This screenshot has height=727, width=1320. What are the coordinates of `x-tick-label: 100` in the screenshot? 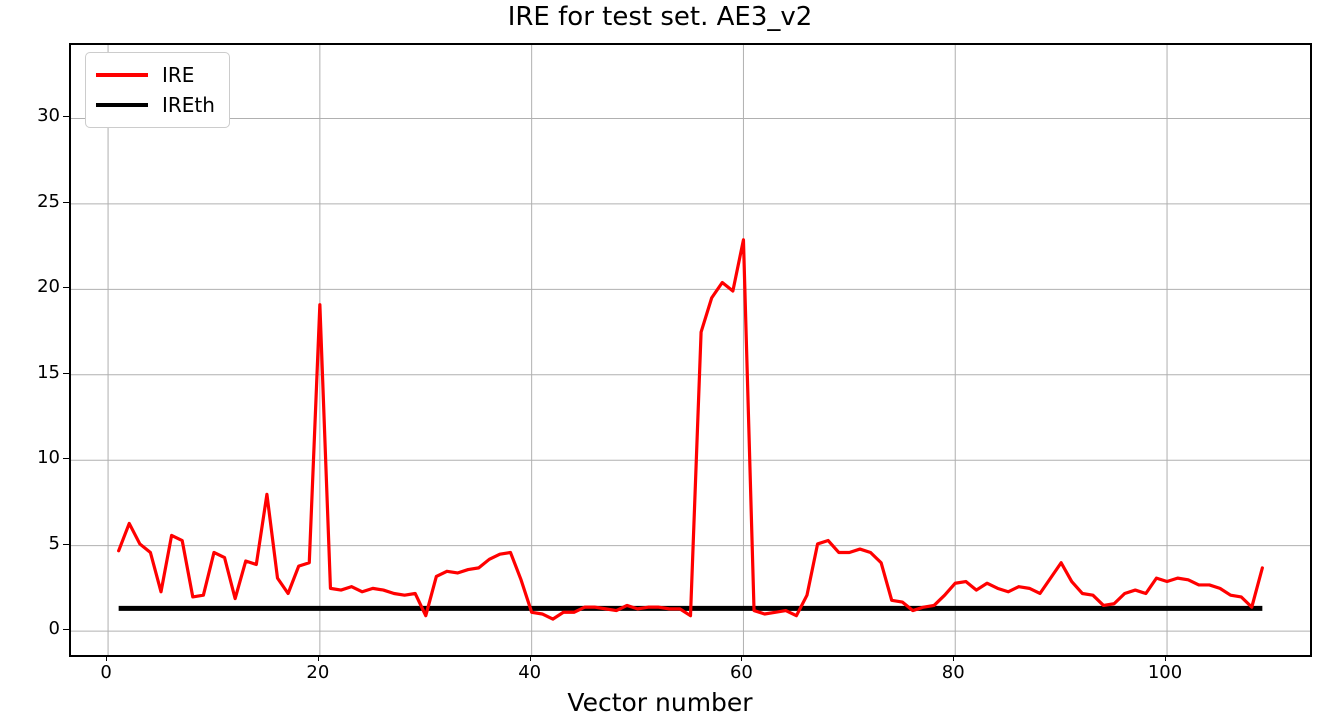 It's located at (1165, 672).